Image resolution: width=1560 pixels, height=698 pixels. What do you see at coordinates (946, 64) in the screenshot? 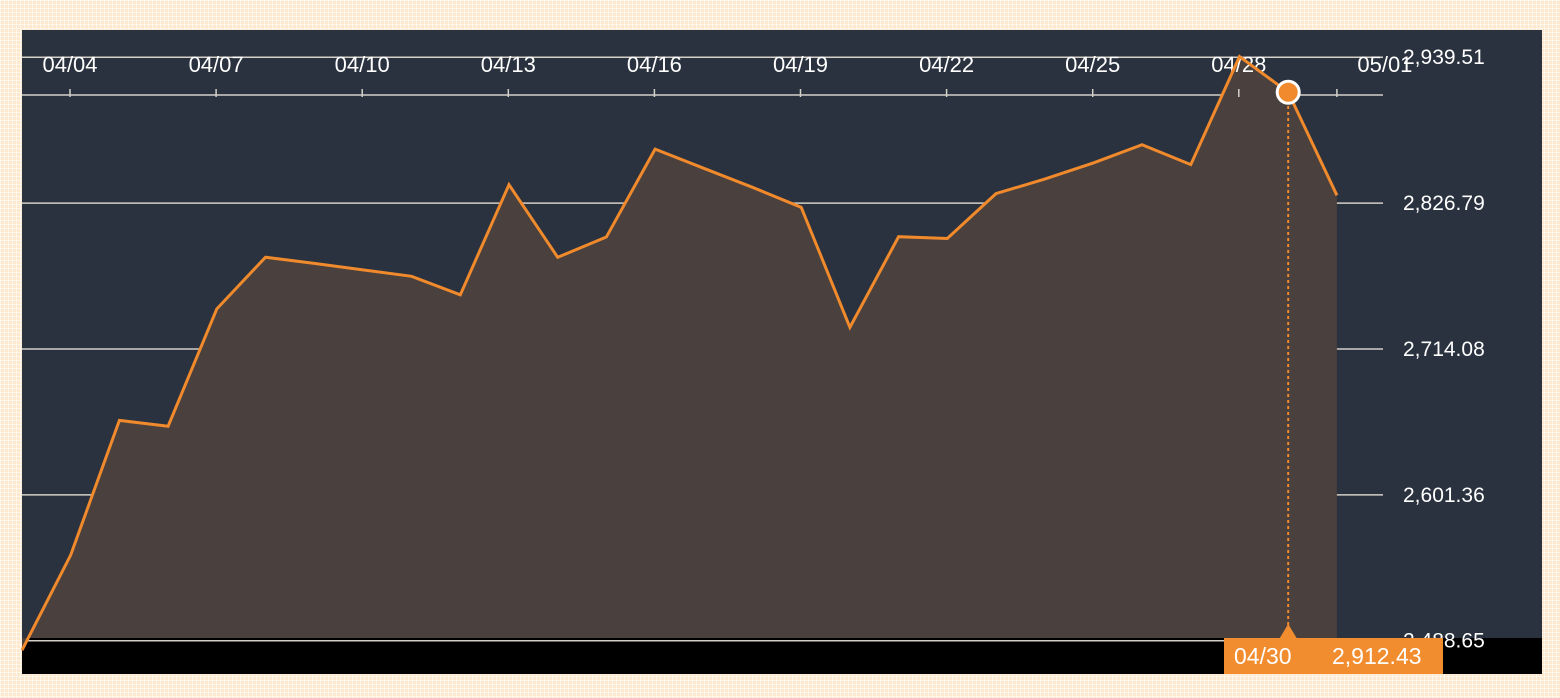
I see `x-tick-label-6: 04/22` at bounding box center [946, 64].